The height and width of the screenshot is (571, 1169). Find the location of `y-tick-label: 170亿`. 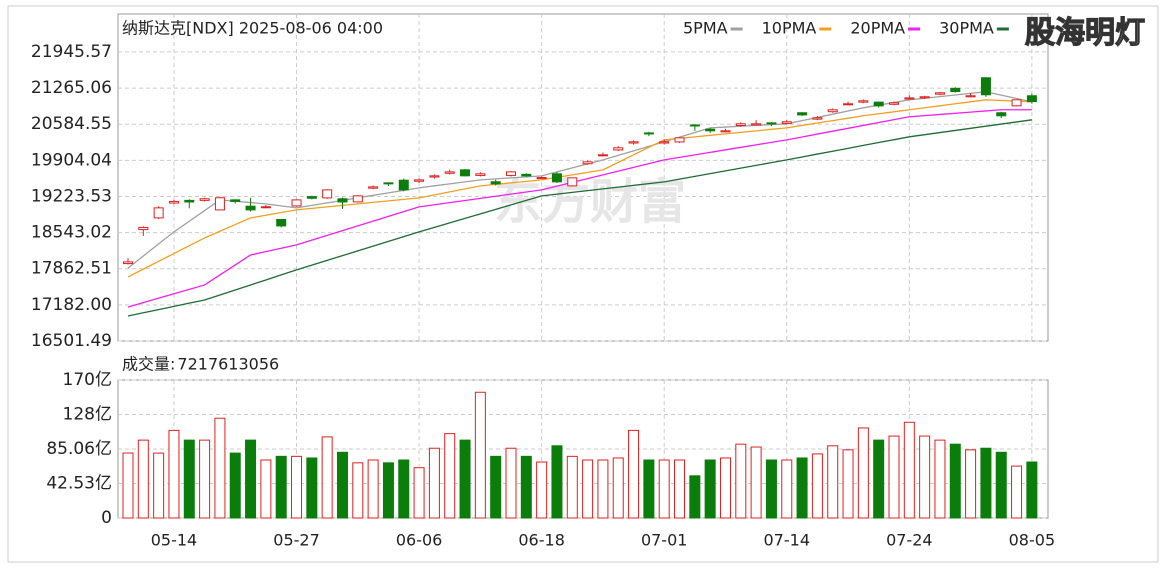

y-tick-label: 170亿 is located at coordinates (87, 380).